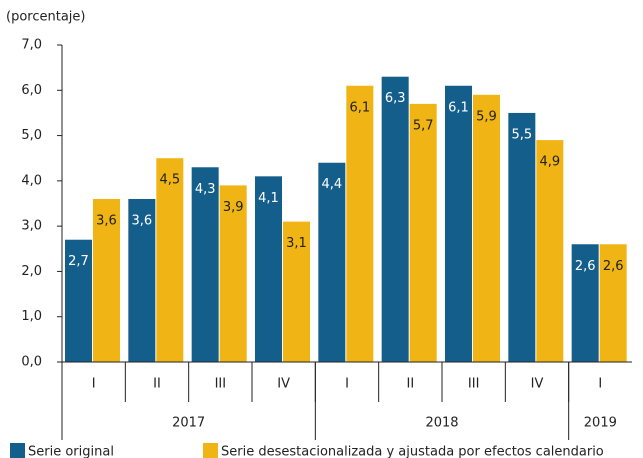 The height and width of the screenshot is (458, 643). Describe the element at coordinates (45, 17) in the screenshot. I see `axis-label: (porcentaje)` at that location.